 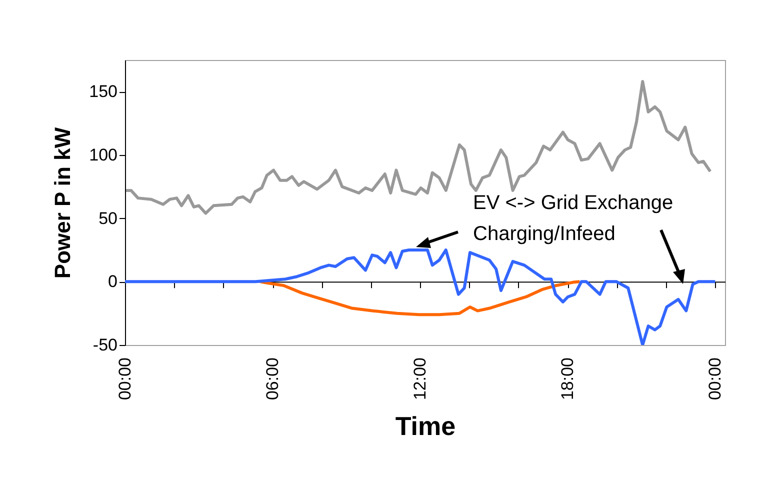 What do you see at coordinates (425, 426) in the screenshot?
I see `x-axis-title: Time` at bounding box center [425, 426].